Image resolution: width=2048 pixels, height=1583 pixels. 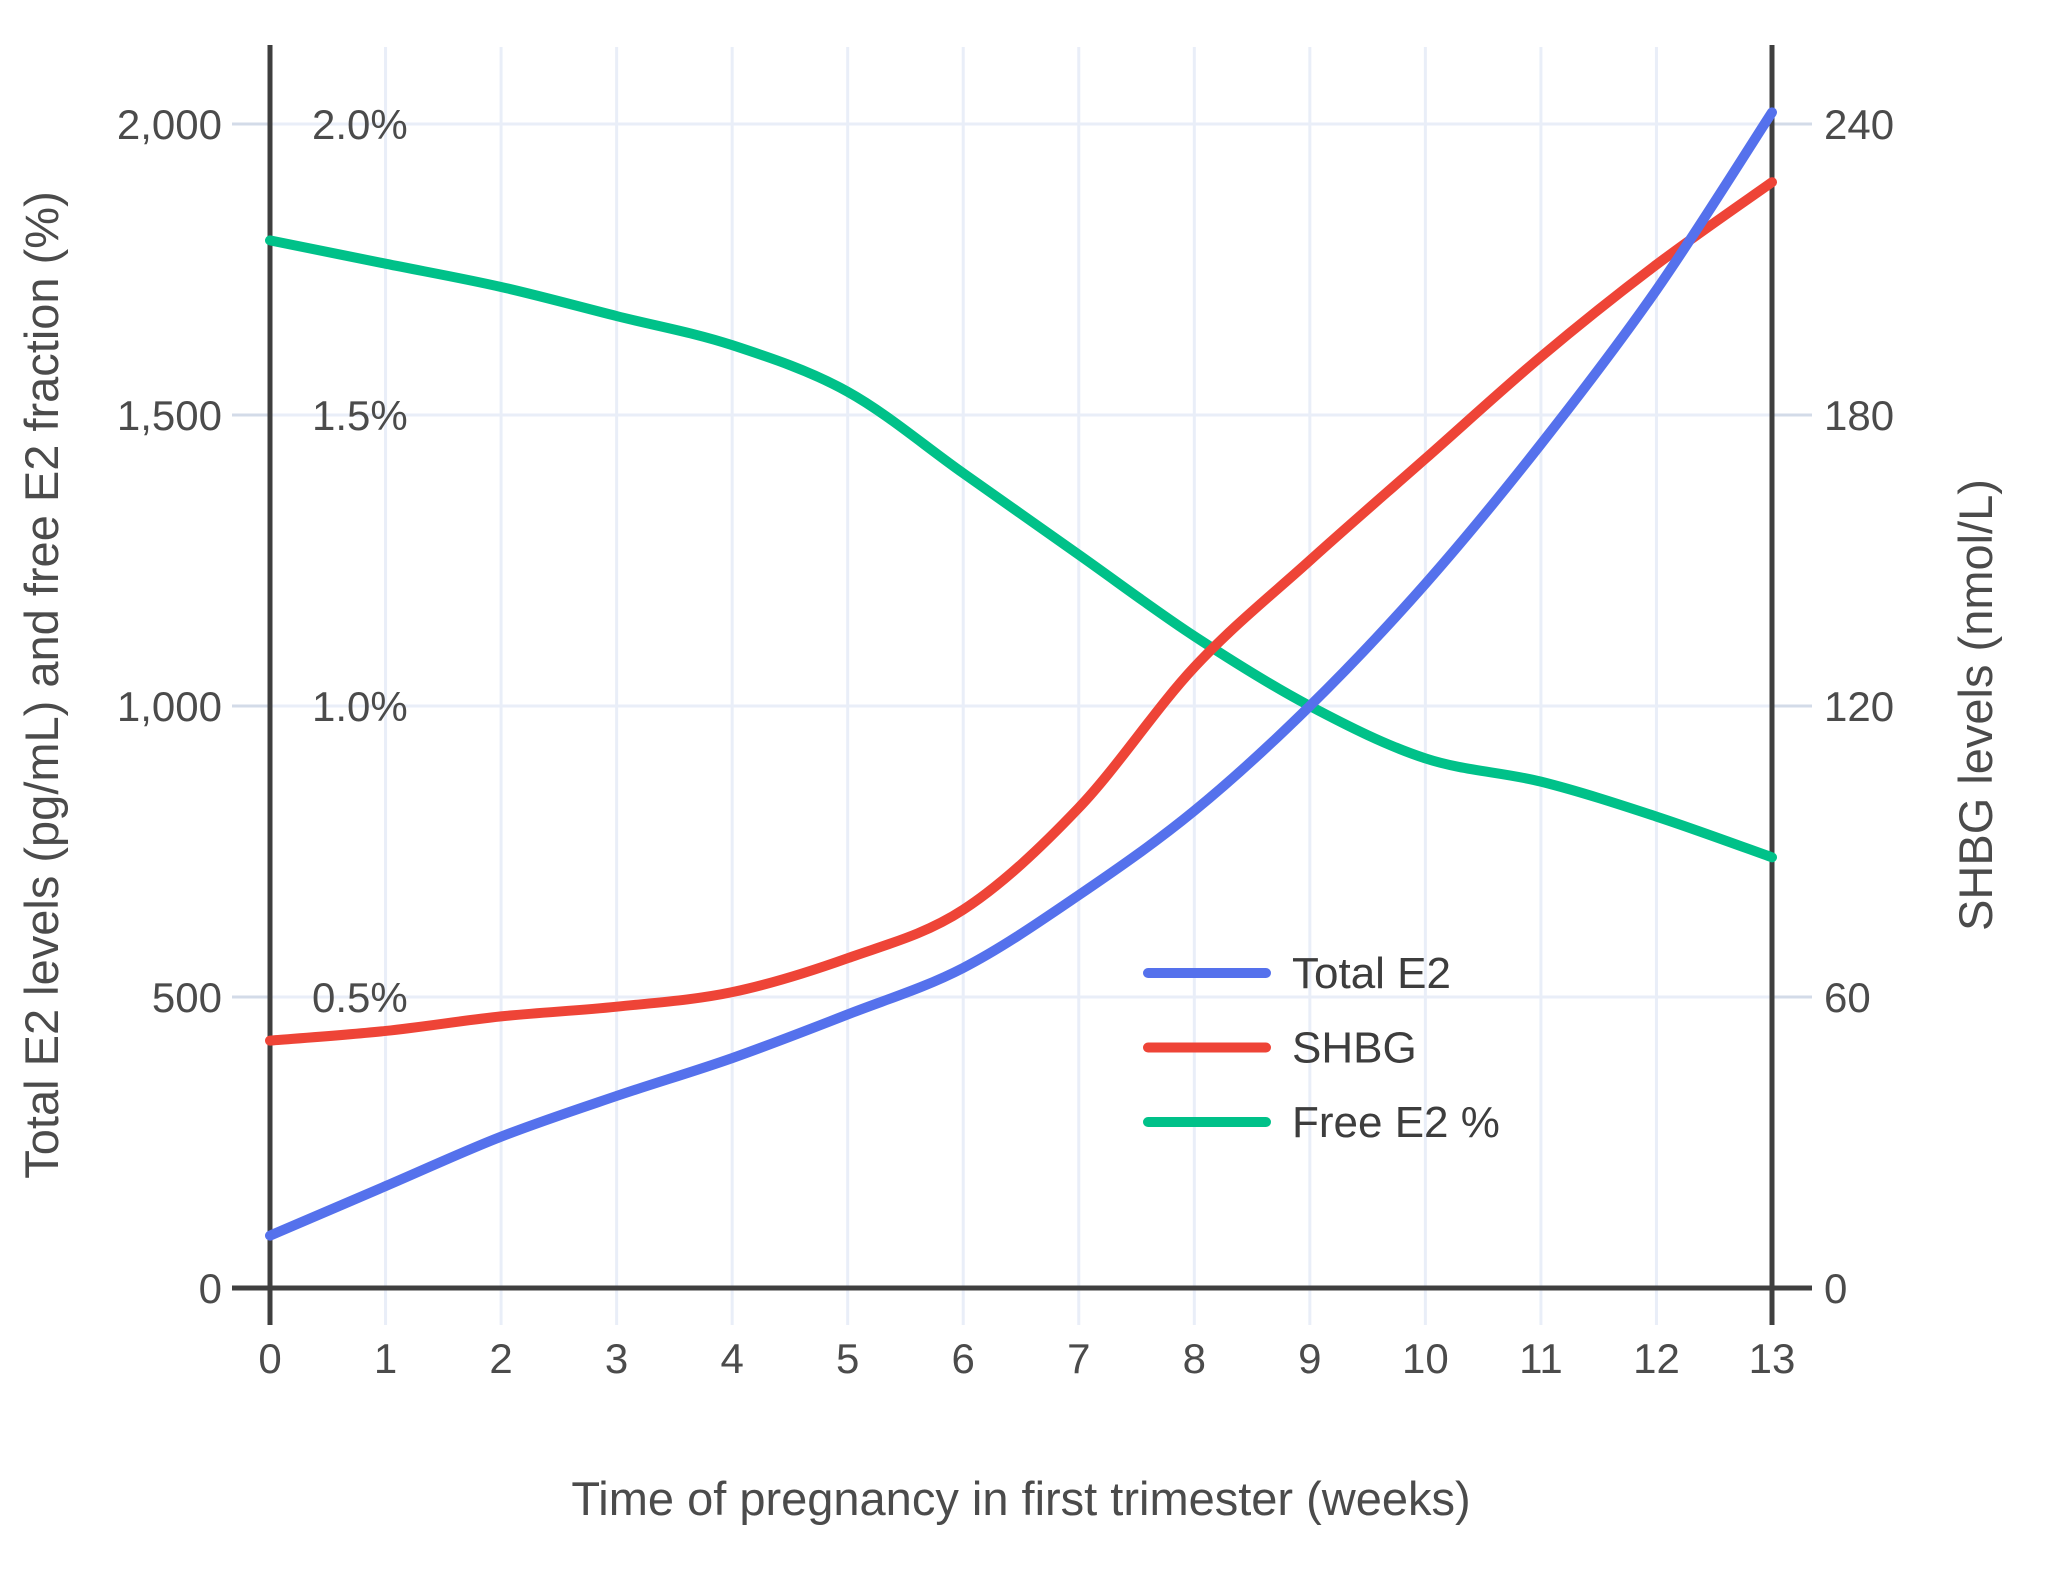 What do you see at coordinates (1975, 705) in the screenshot?
I see `right-axis-title: SHBG levels (nmol/L)` at bounding box center [1975, 705].